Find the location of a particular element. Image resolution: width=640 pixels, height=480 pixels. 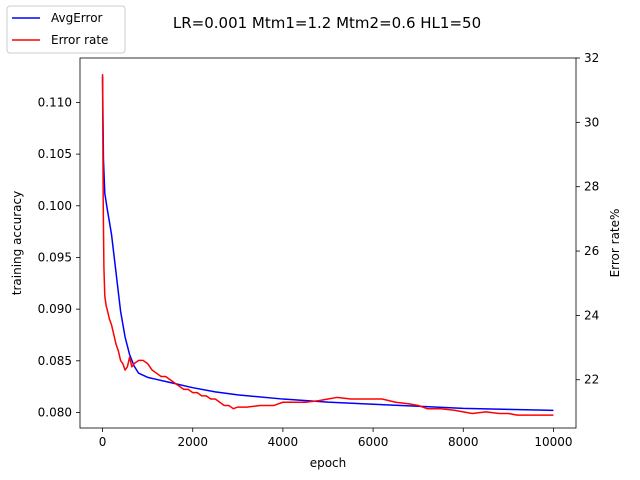

y-left-tick-label: 0.110 is located at coordinates (55, 102).